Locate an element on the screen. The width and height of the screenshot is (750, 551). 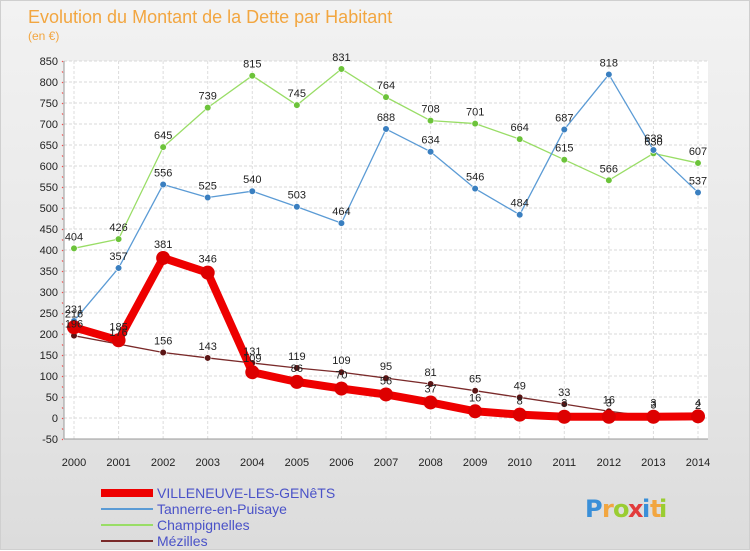
data-label-s2-12: 566 is located at coordinates (609, 169).